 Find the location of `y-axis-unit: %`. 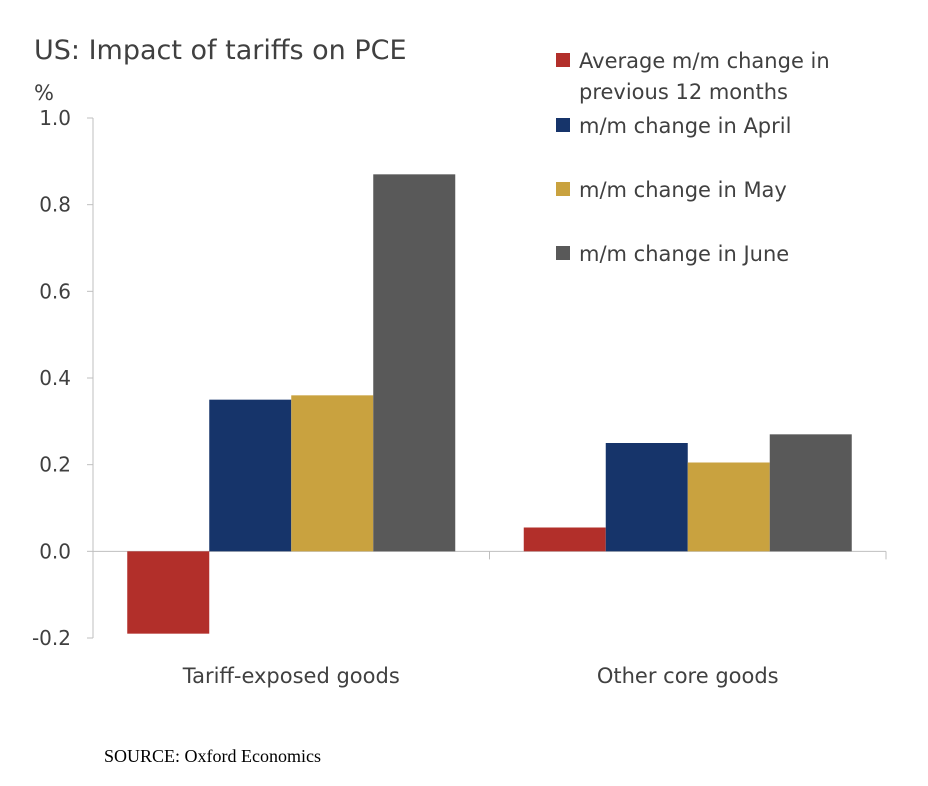

y-axis-unit: % is located at coordinates (44, 93).